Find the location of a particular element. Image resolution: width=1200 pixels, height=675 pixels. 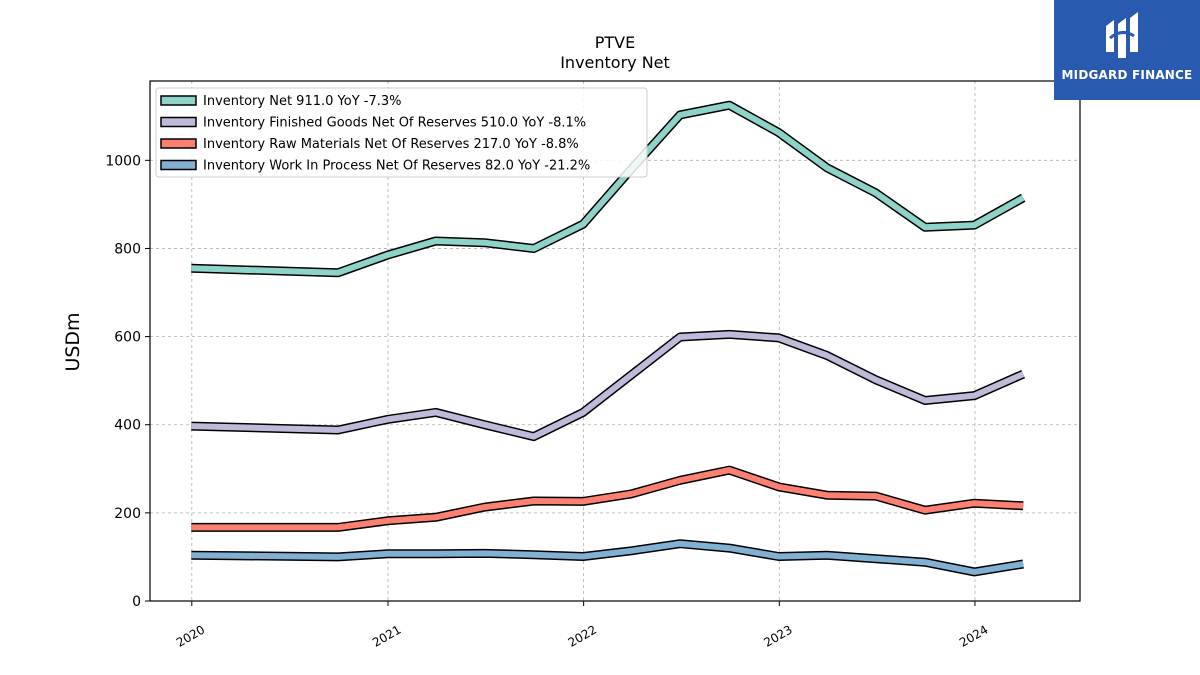

brand-logo: MIDGARD FINANCE is located at coordinates (1127, 50).